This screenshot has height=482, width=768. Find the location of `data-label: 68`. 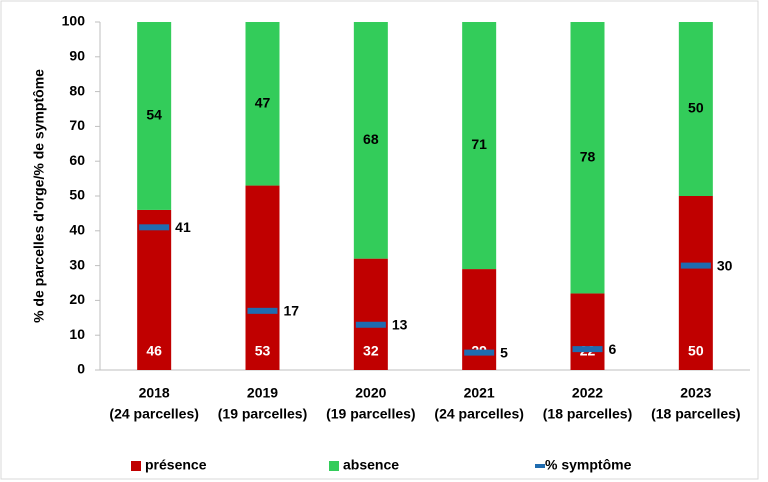

data-label: 68 is located at coordinates (371, 139).